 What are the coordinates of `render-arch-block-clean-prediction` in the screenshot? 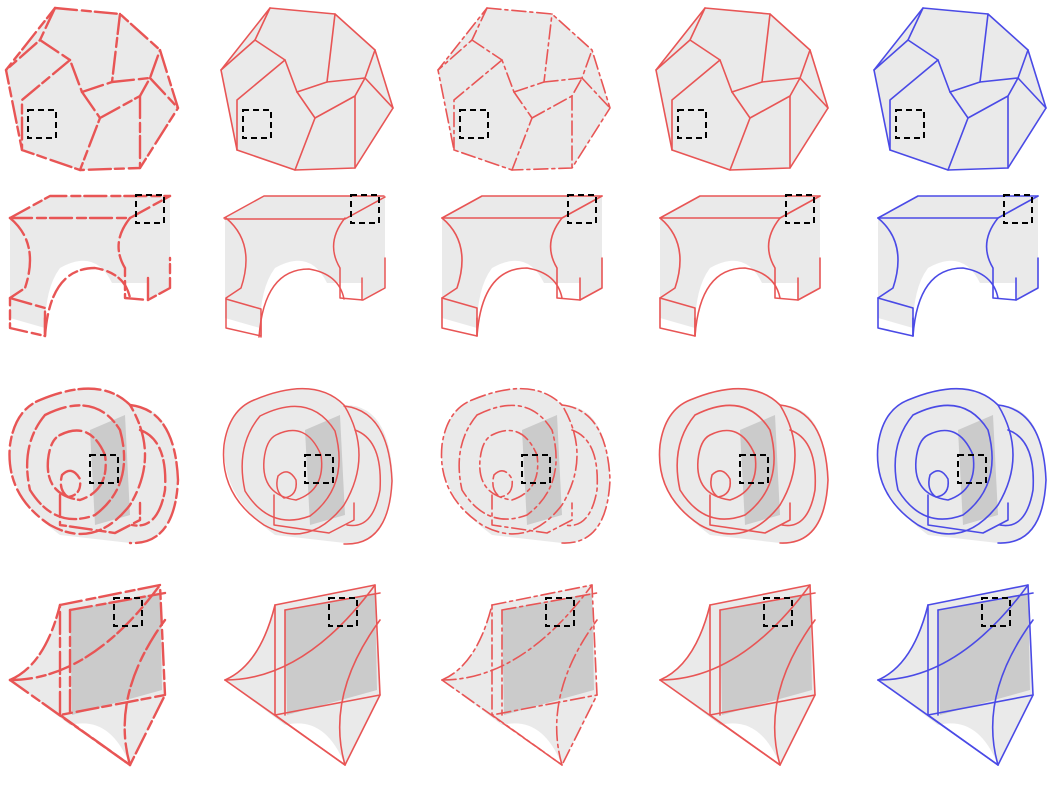 It's located at (522, 265).